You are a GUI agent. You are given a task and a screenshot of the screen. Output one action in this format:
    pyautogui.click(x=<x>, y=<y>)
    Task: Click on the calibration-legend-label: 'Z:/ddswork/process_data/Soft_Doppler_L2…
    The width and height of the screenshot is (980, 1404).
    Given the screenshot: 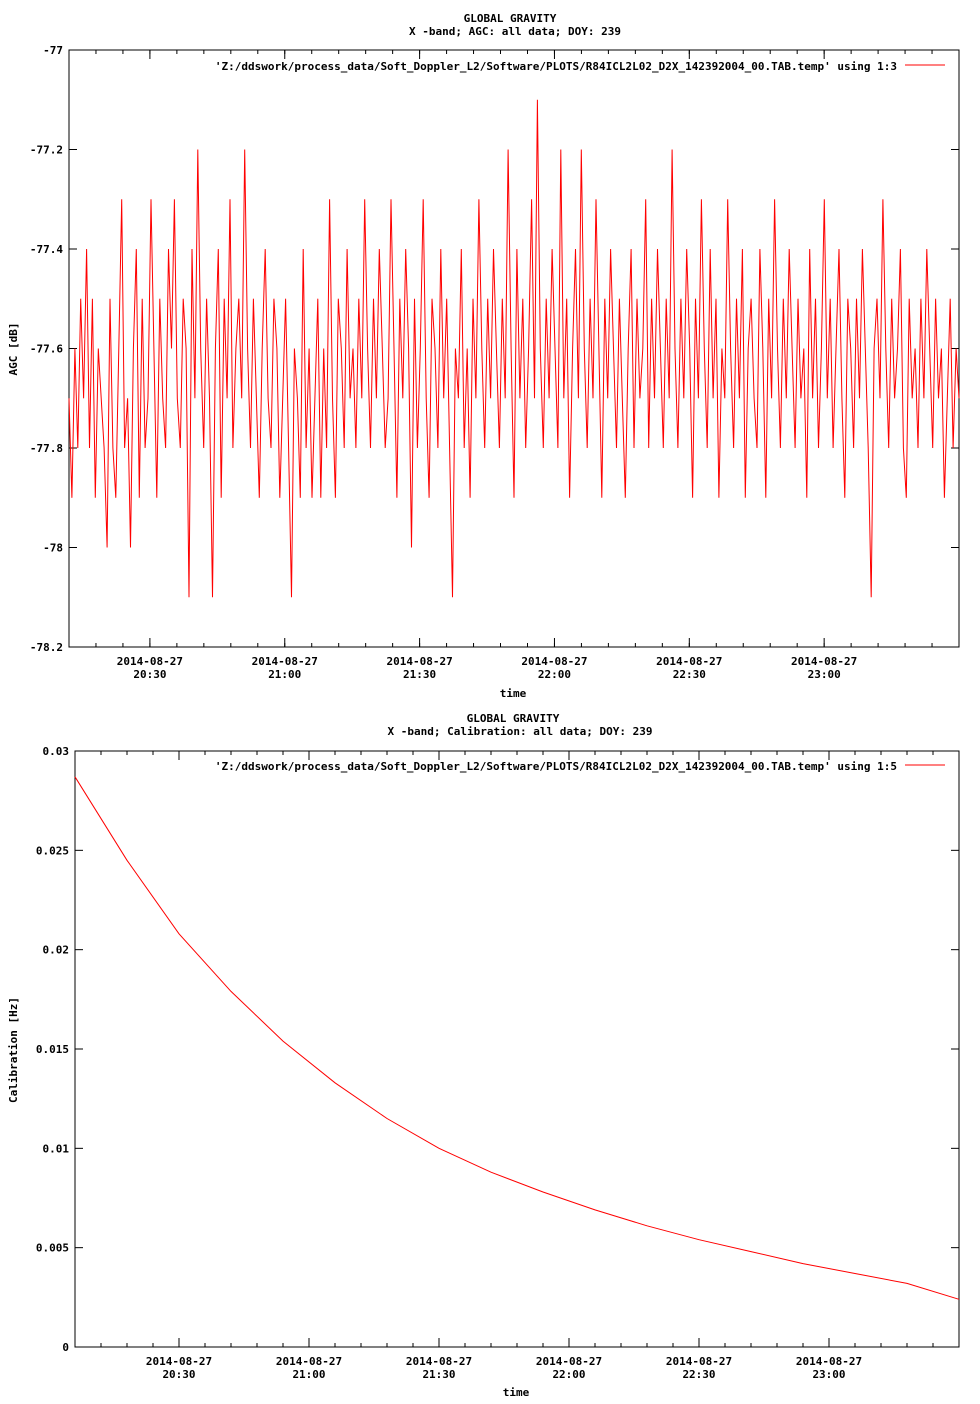 What is the action you would take?
    pyautogui.click(x=556, y=766)
    